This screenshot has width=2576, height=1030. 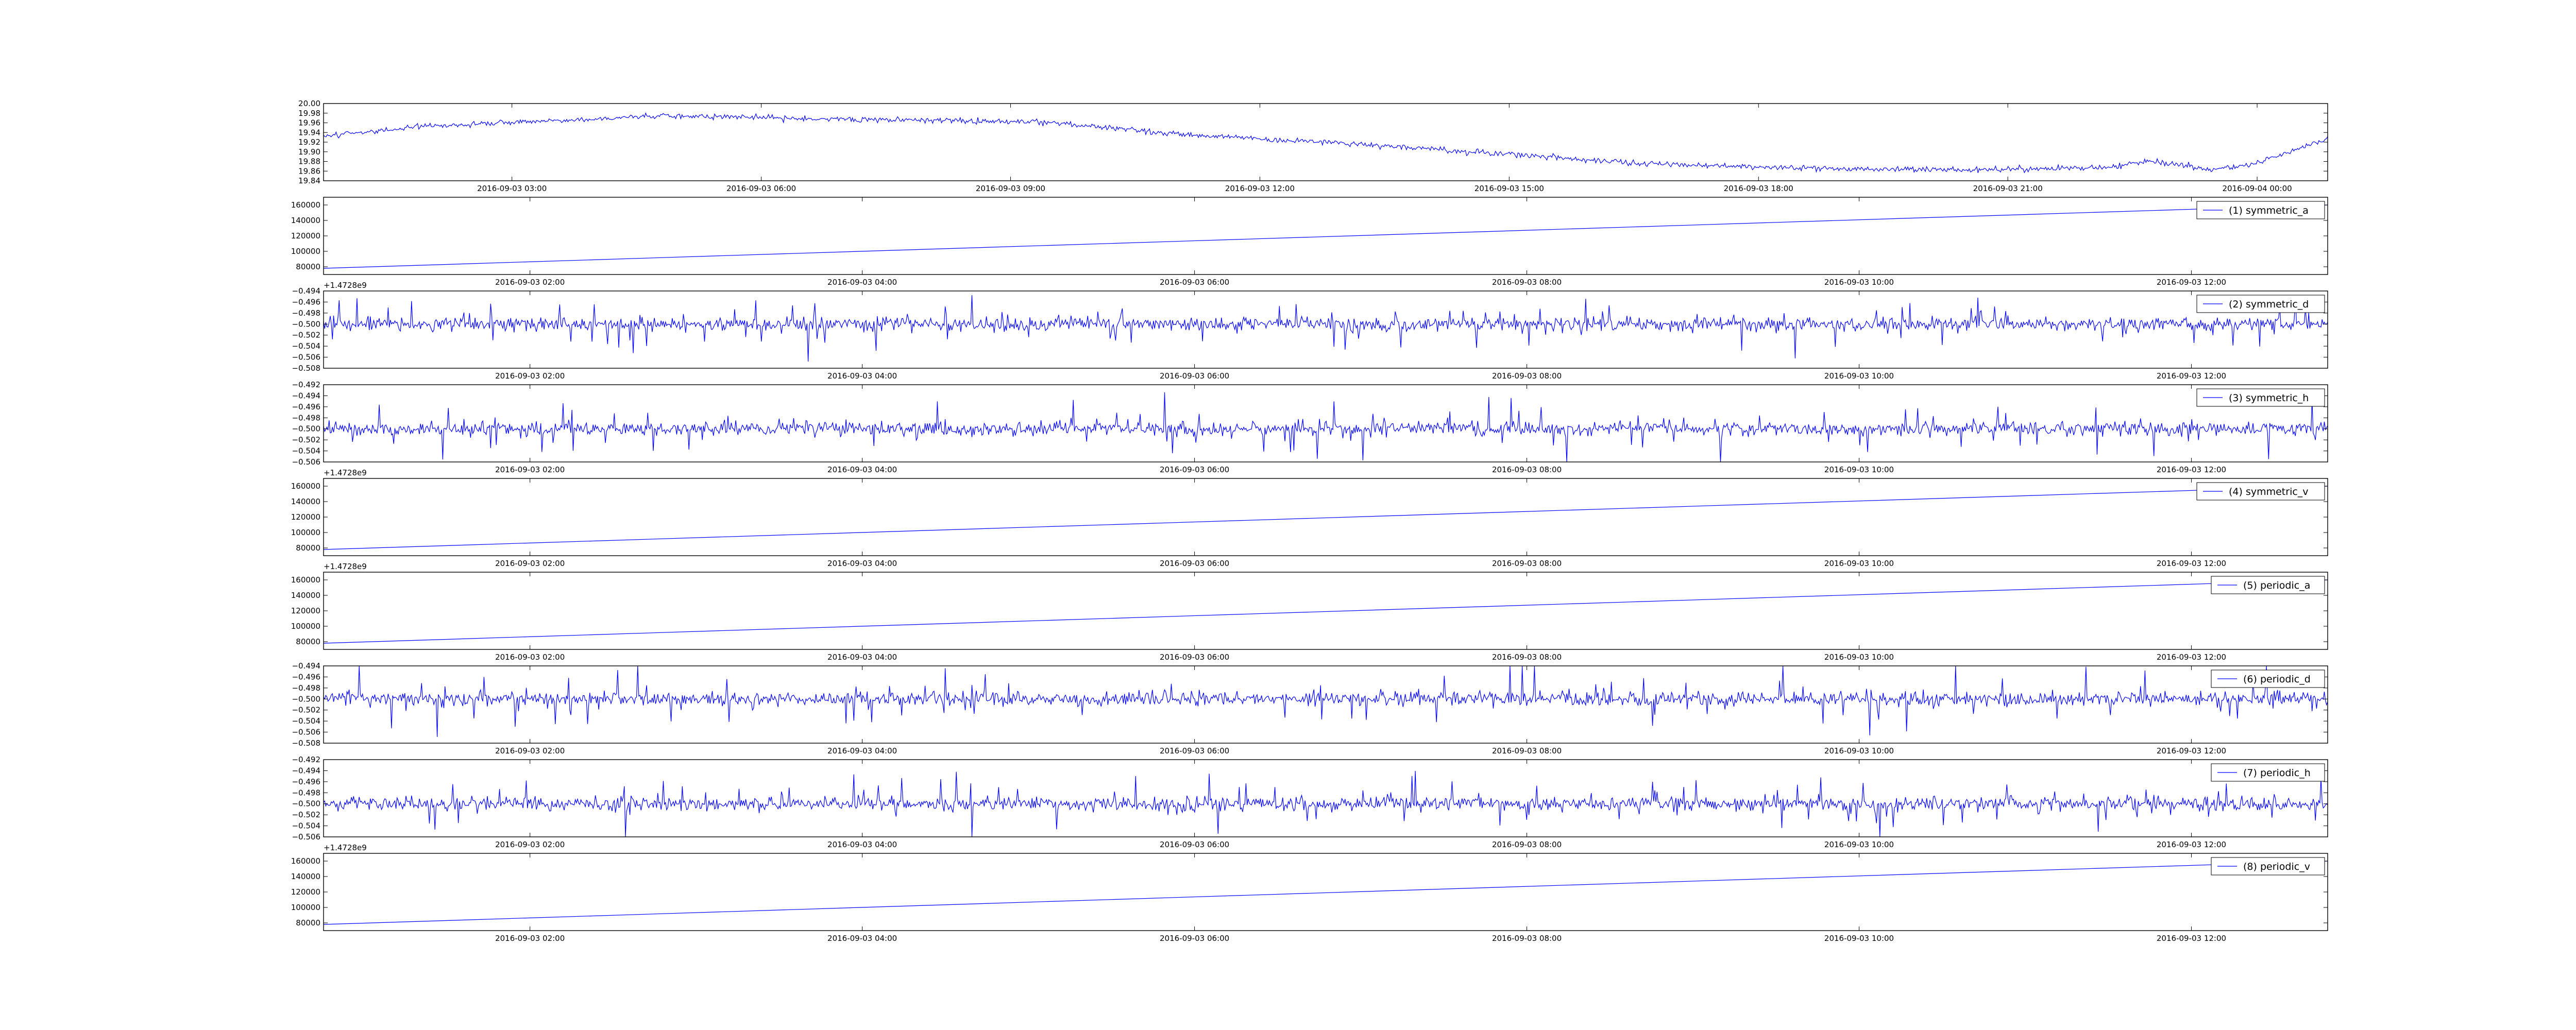 I want to click on x-tick-label: 2016-09-03 15:00, so click(x=1509, y=189).